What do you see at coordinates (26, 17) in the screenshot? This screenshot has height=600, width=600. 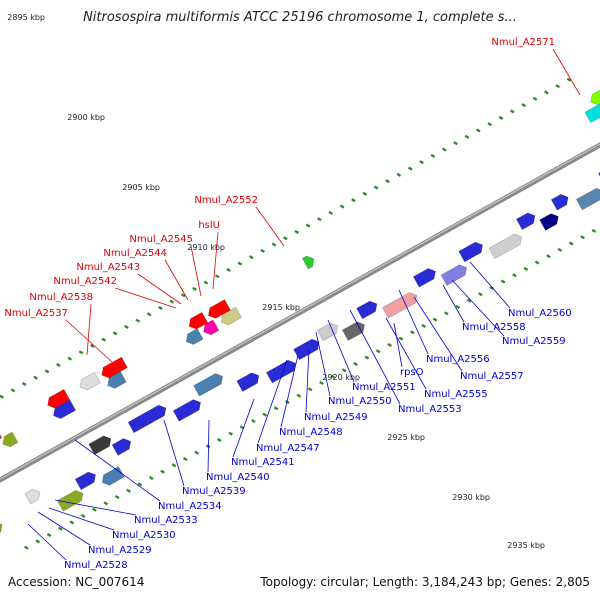 I see `tick-label: 2895 kbp` at bounding box center [26, 17].